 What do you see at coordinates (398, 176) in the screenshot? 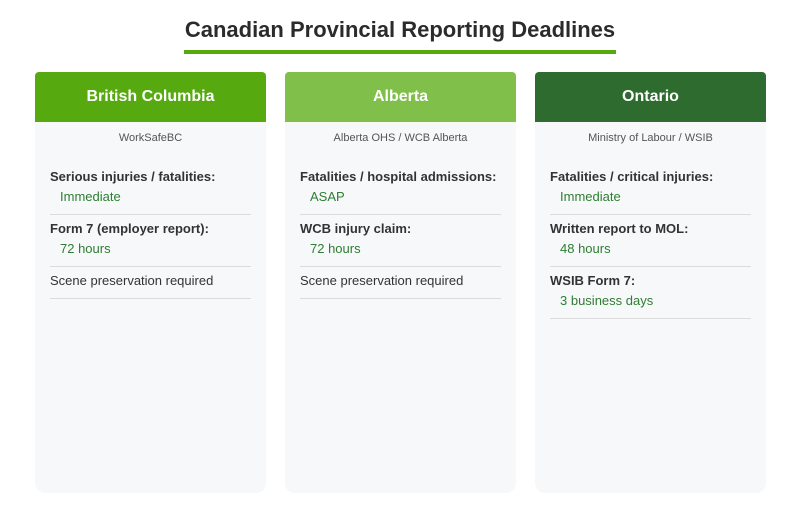
I see `item-label: Fatalities / hospital admissions:` at bounding box center [398, 176].